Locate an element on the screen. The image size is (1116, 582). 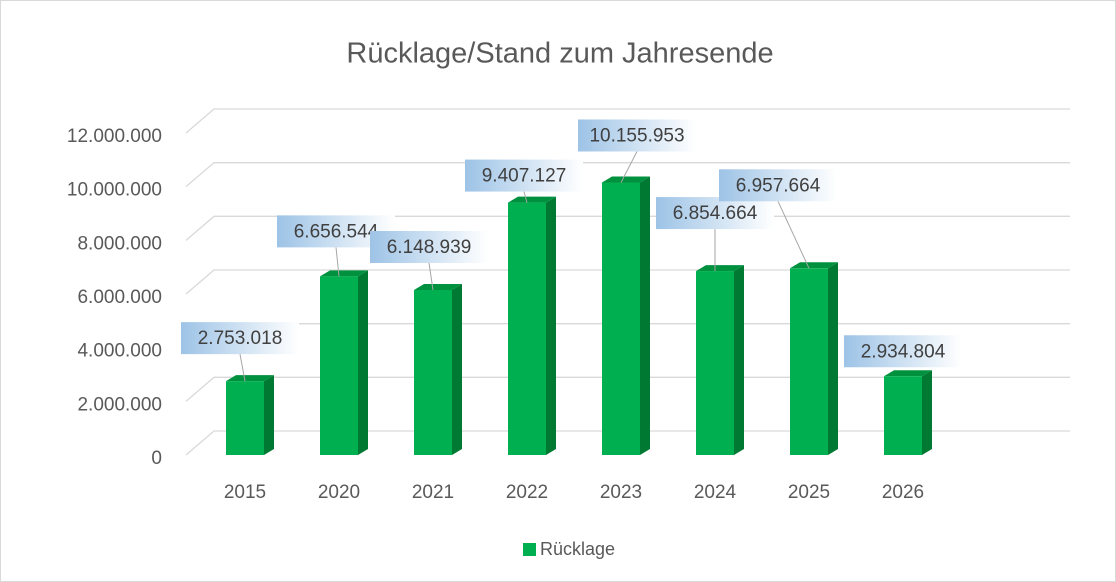
data-label: 9.407.127 is located at coordinates (524, 176).